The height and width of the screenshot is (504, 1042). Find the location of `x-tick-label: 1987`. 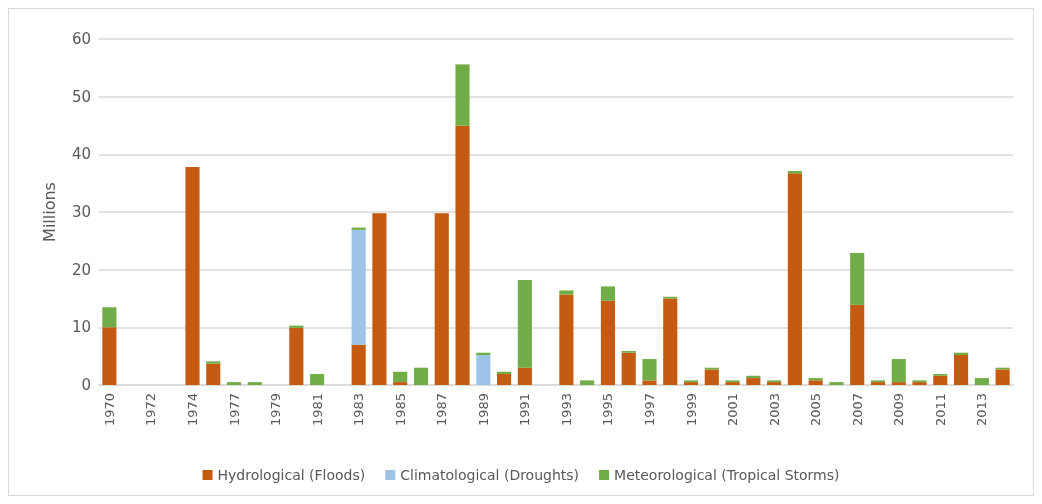

x-tick-label: 1987 is located at coordinates (442, 410).